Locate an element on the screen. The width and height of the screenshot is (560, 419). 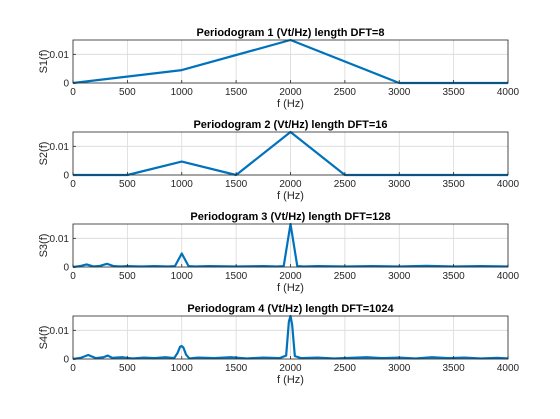
plot-title: Periodogram 2 (Vt/Hz) length DFT=16 is located at coordinates (290, 125).